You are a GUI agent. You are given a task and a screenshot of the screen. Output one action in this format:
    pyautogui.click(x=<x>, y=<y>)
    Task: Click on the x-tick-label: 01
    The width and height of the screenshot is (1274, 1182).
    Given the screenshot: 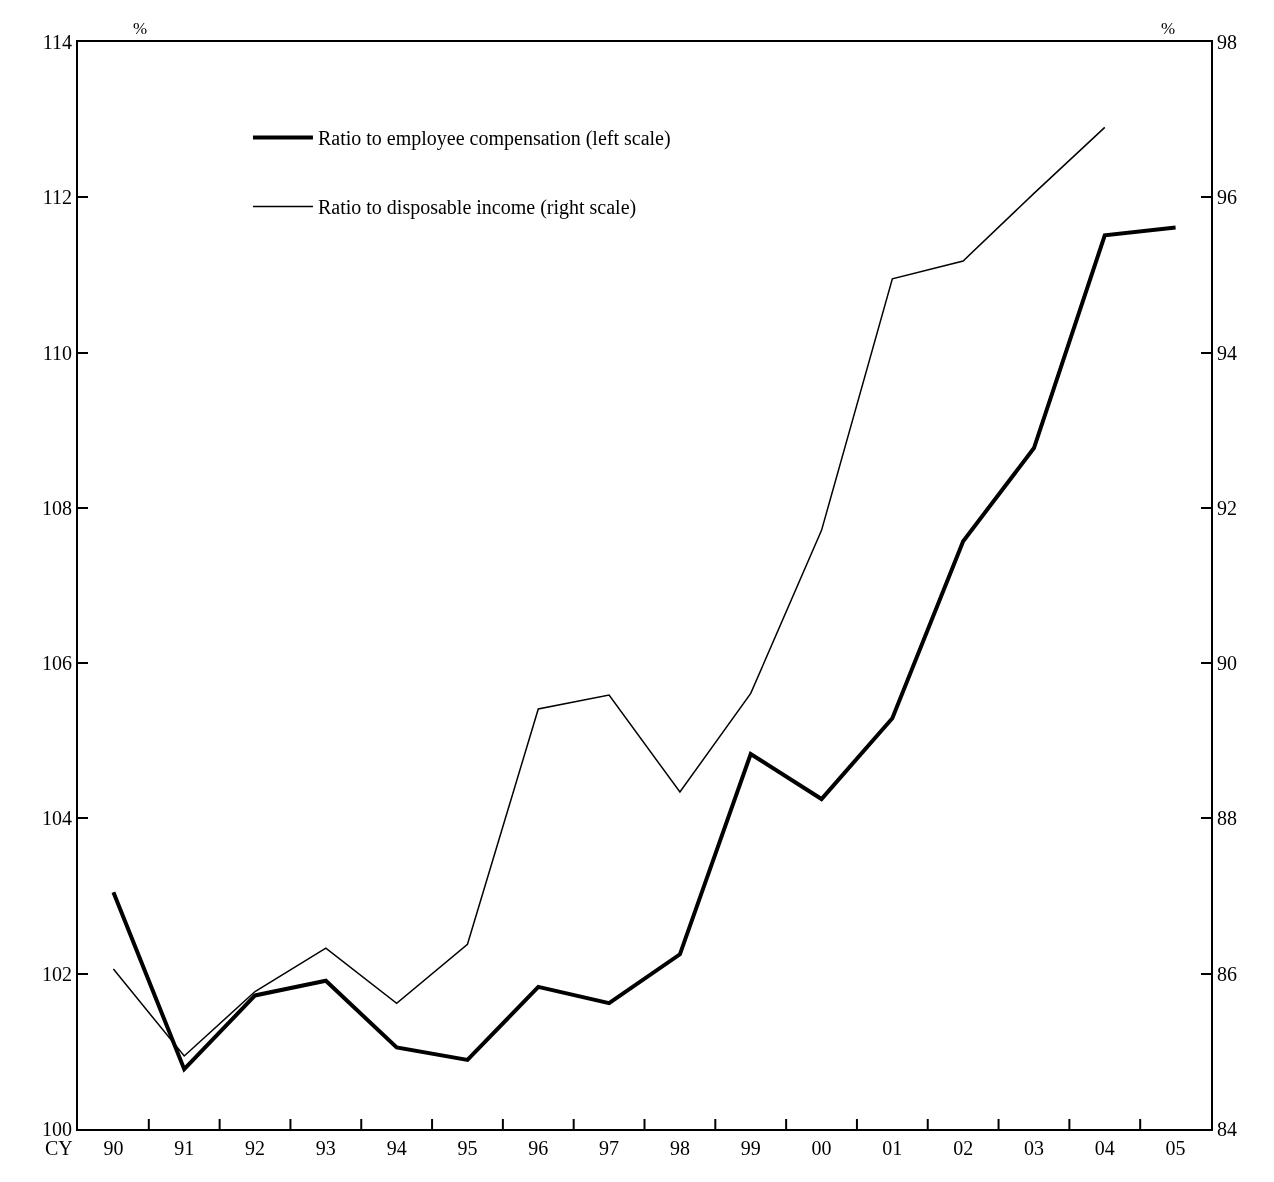 What is the action you would take?
    pyautogui.click(x=892, y=1148)
    